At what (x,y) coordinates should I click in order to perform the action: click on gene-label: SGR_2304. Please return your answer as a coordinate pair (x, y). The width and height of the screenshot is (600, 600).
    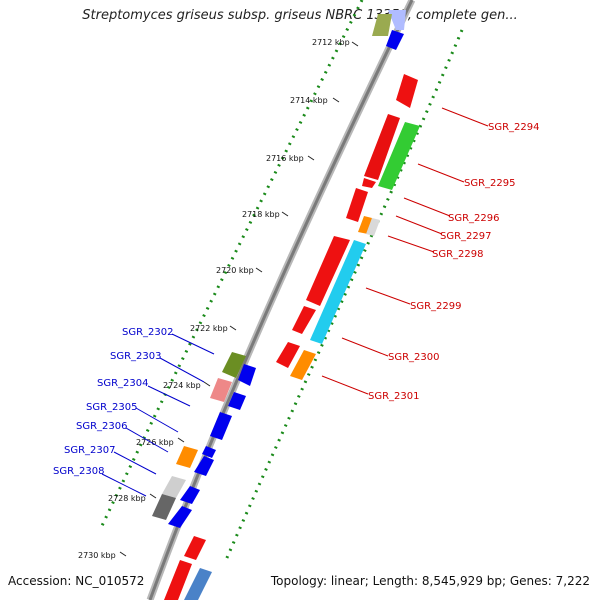
    Looking at the image, I should click on (123, 383).